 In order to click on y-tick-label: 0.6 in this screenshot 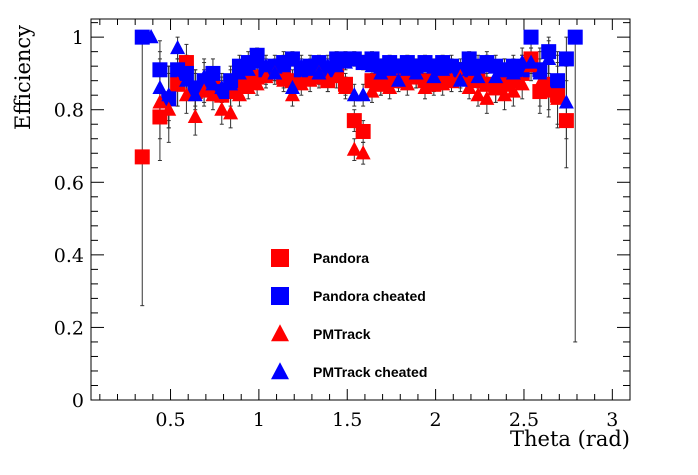, I will do `click(69, 183)`.